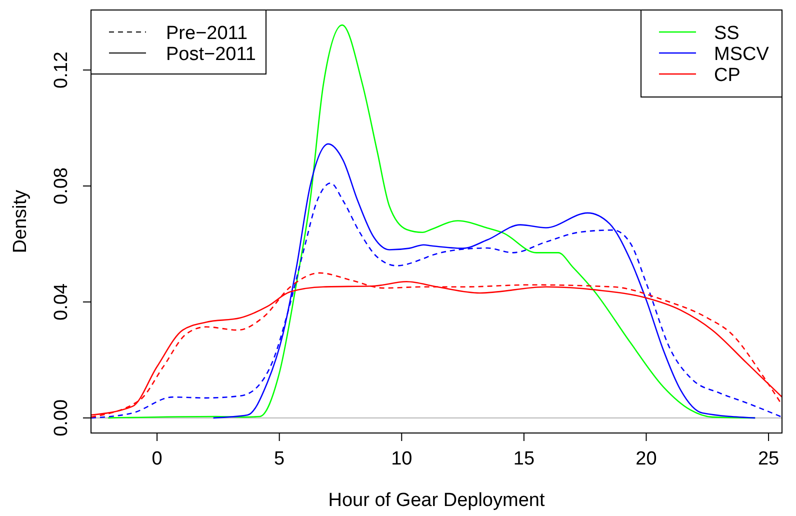 The image size is (796, 516). What do you see at coordinates (727, 75) in the screenshot?
I see `legend-label: CP` at bounding box center [727, 75].